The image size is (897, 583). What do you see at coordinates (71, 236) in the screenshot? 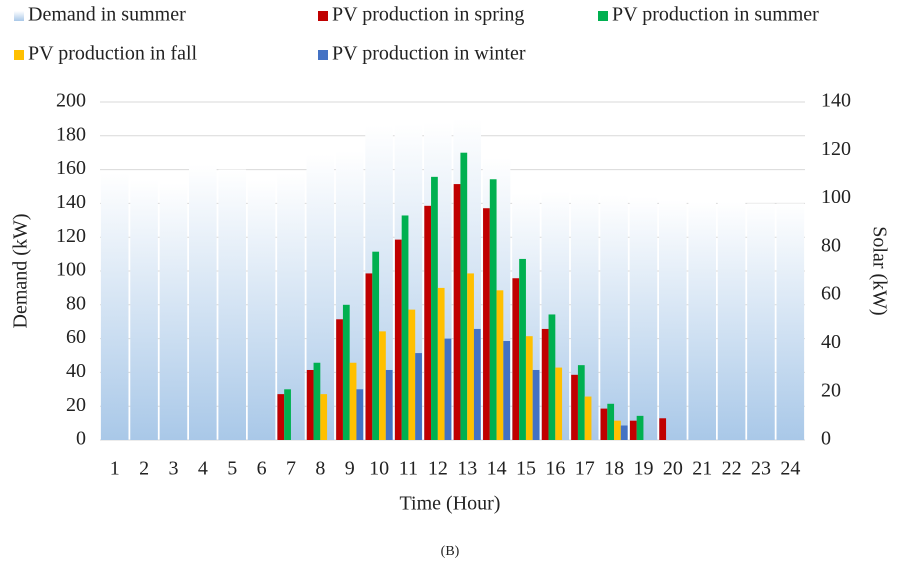
I see `y-tick-label: 120` at bounding box center [71, 236].